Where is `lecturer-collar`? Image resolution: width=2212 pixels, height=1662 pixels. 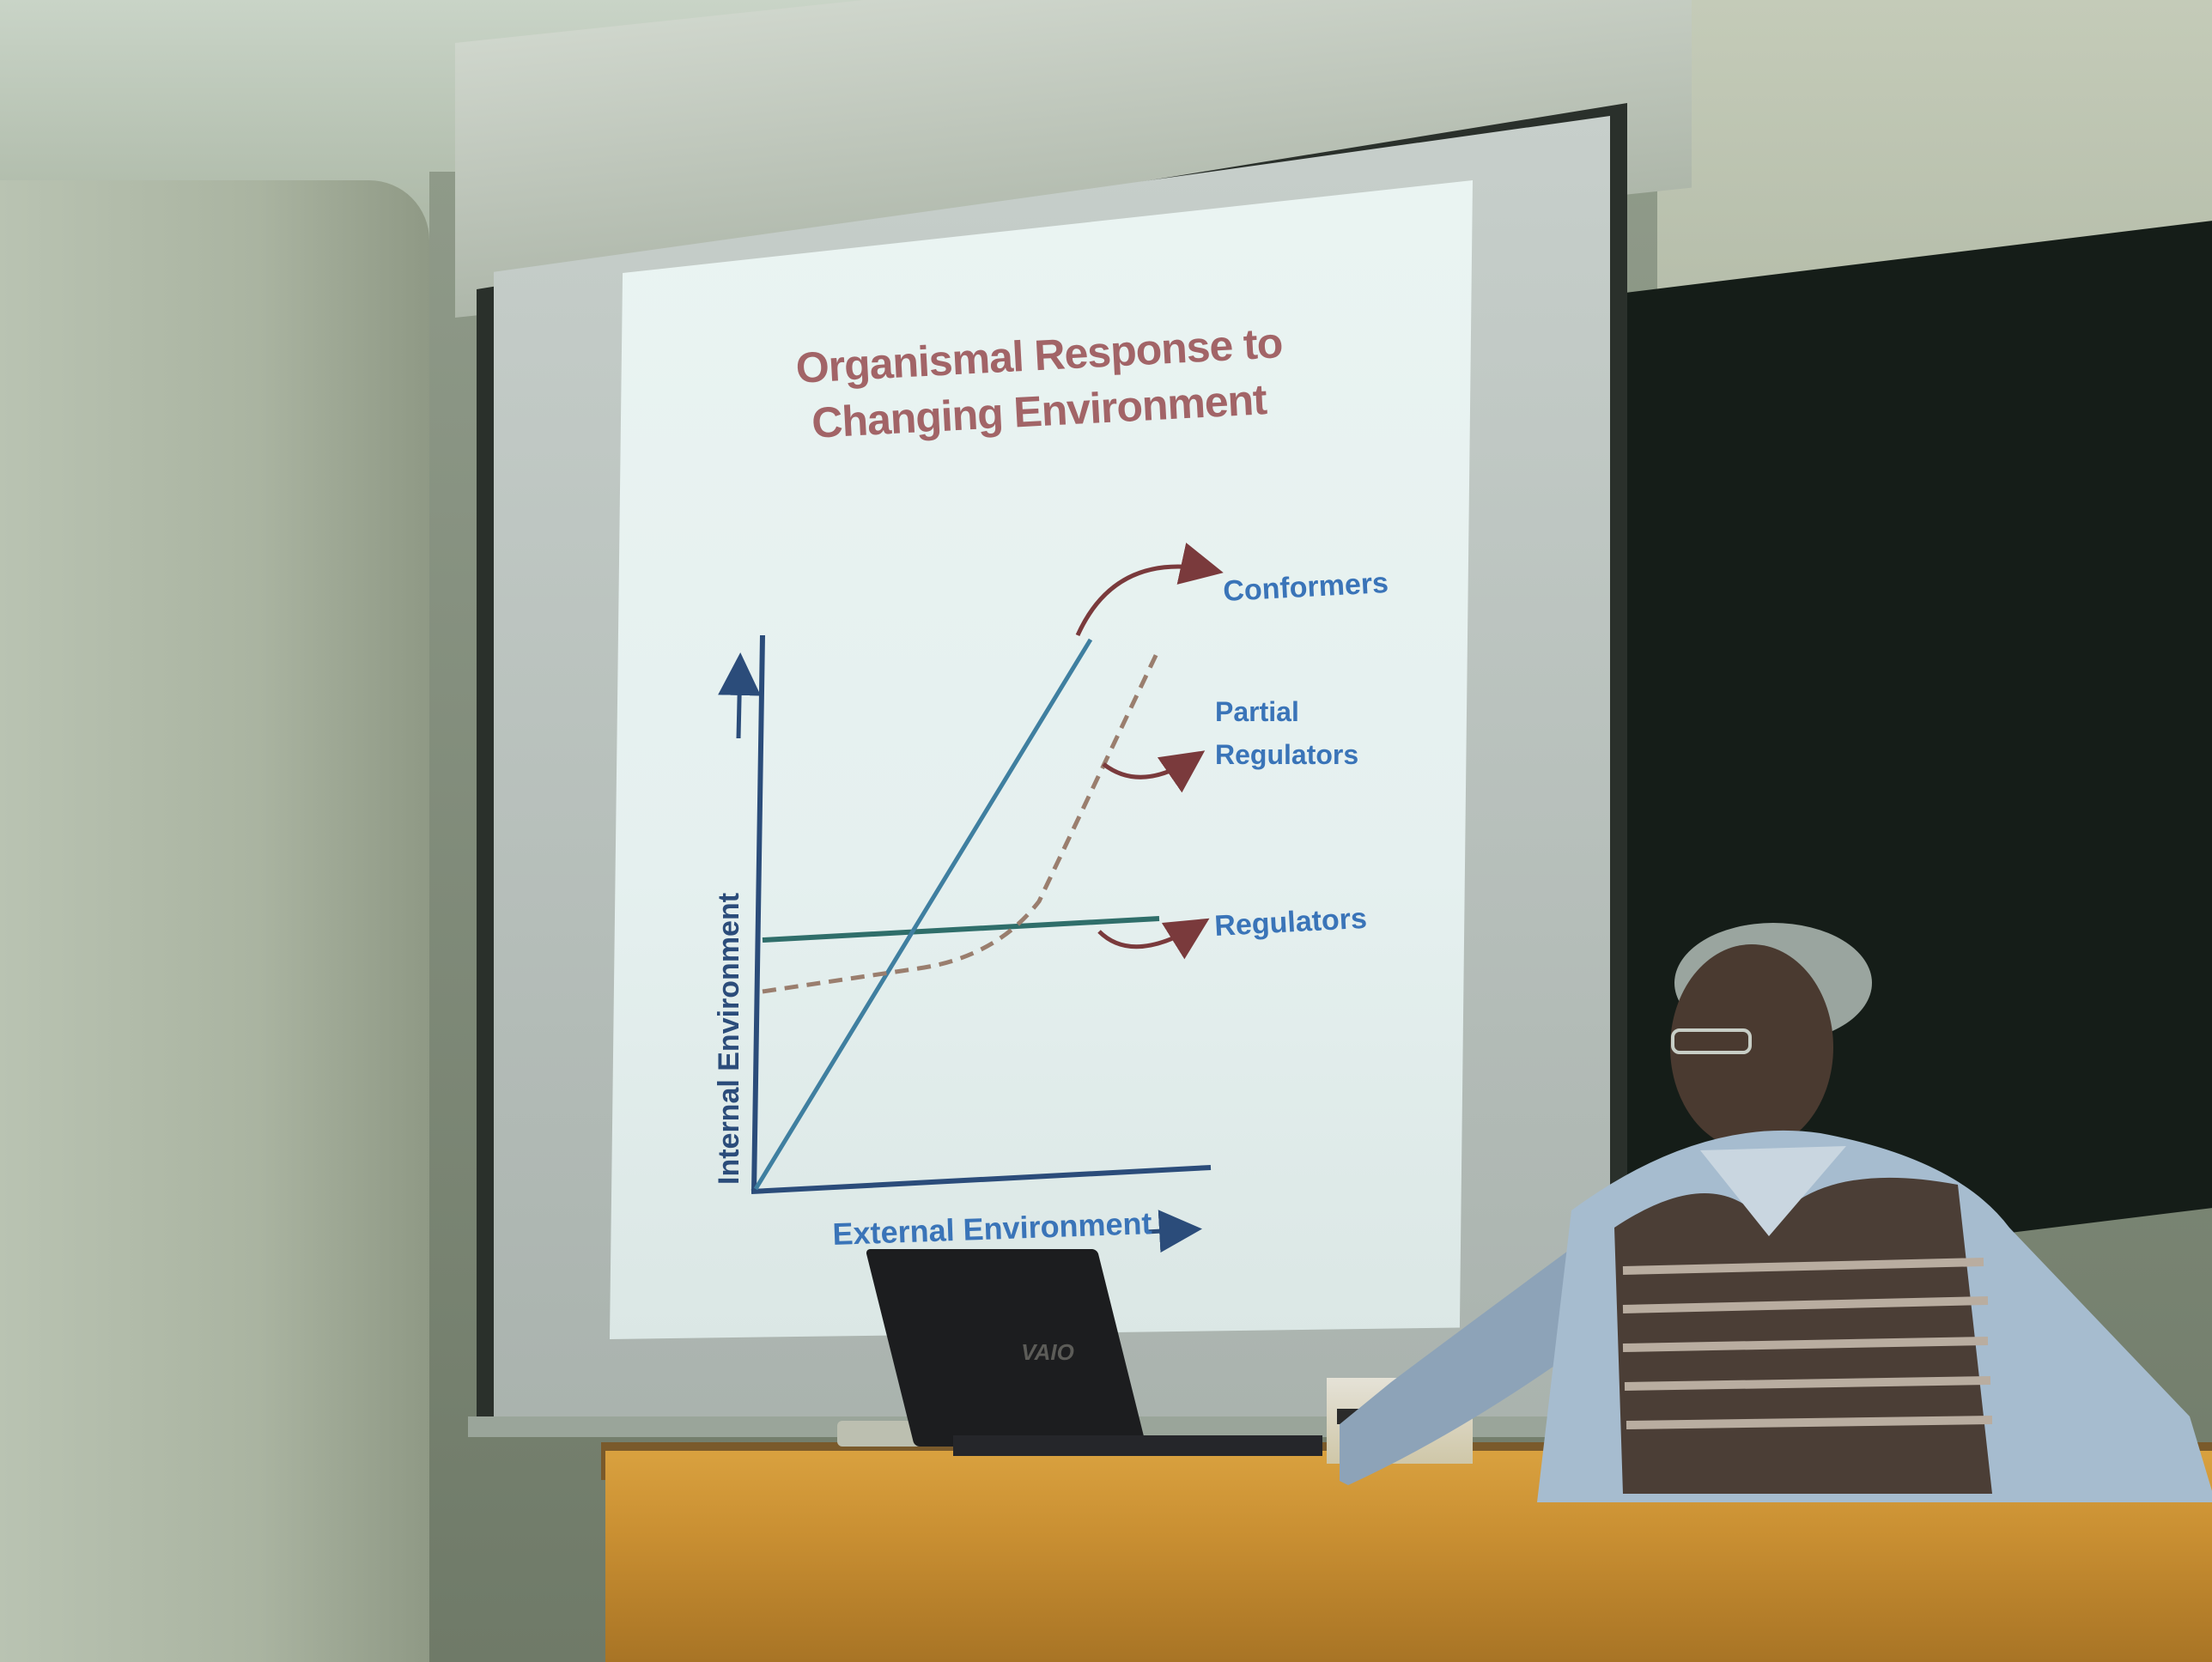 lecturer-collar is located at coordinates (1773, 1191).